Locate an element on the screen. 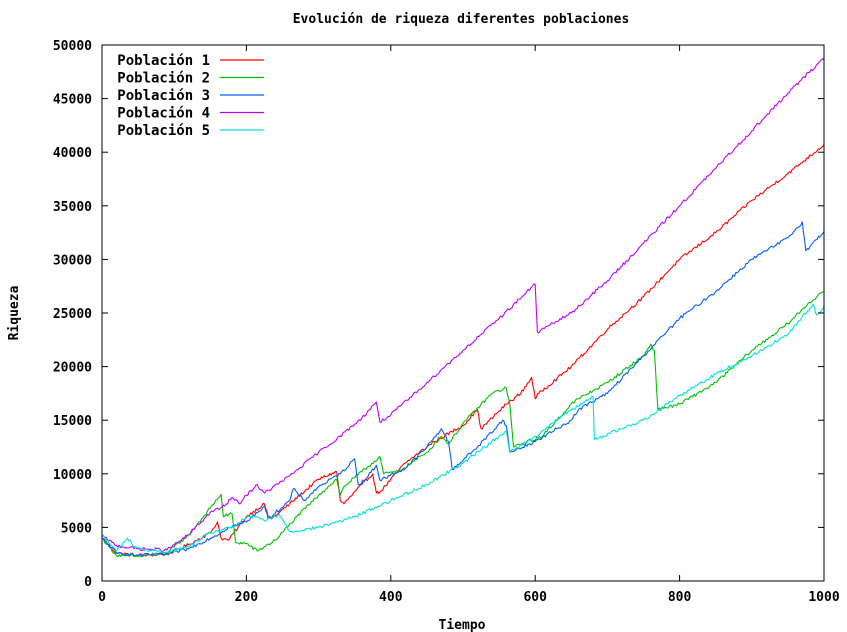  legend-label: Población 5 is located at coordinates (163, 131).